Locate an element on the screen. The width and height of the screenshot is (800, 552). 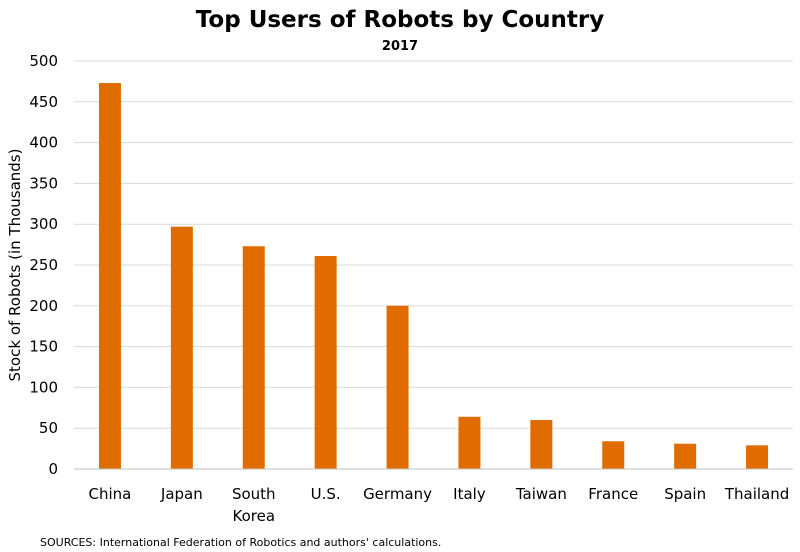
x-category-label: U.S. is located at coordinates (326, 494).